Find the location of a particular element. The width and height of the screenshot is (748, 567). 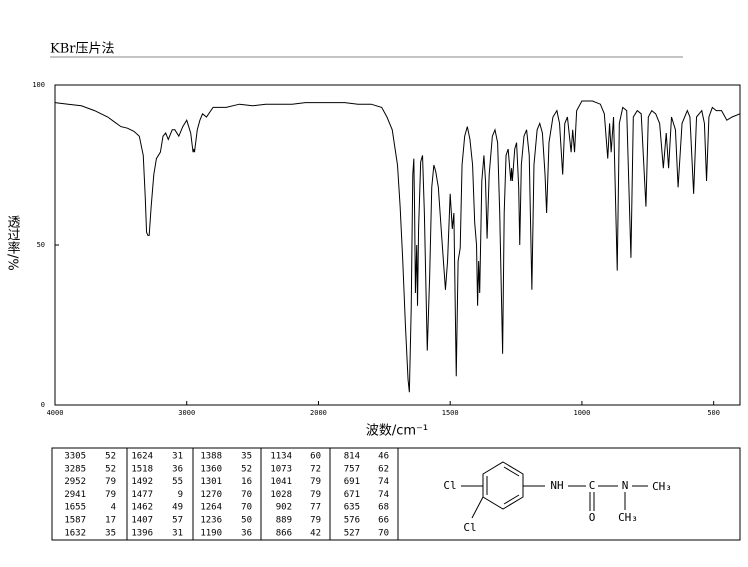

x-tick-label: 500 is located at coordinates (713, 413).